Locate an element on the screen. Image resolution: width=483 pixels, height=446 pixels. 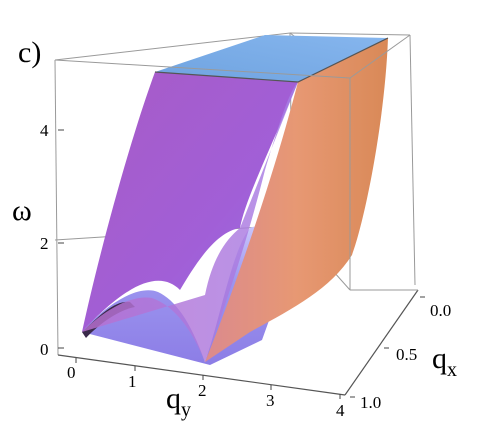
box-floor-right is located at coordinates (381, 342).